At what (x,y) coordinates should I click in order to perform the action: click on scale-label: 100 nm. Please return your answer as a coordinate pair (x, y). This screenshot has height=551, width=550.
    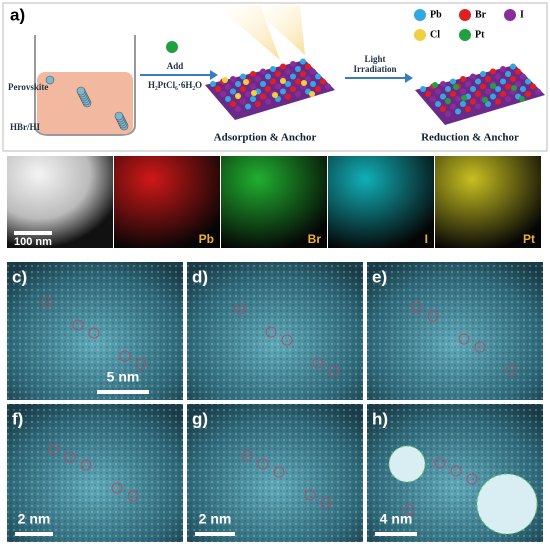
    Looking at the image, I should click on (33, 242).